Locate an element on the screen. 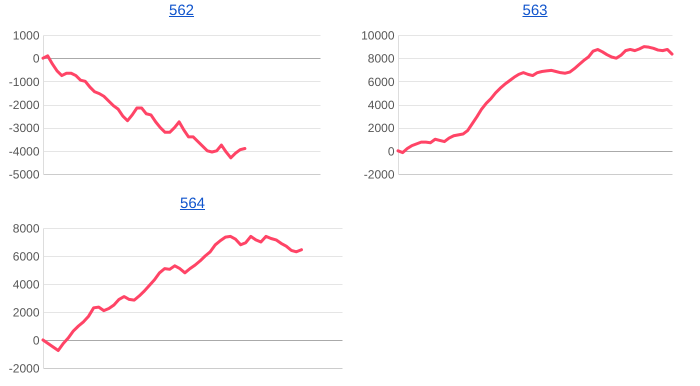  y-tick-label: 10000 is located at coordinates (378, 35).